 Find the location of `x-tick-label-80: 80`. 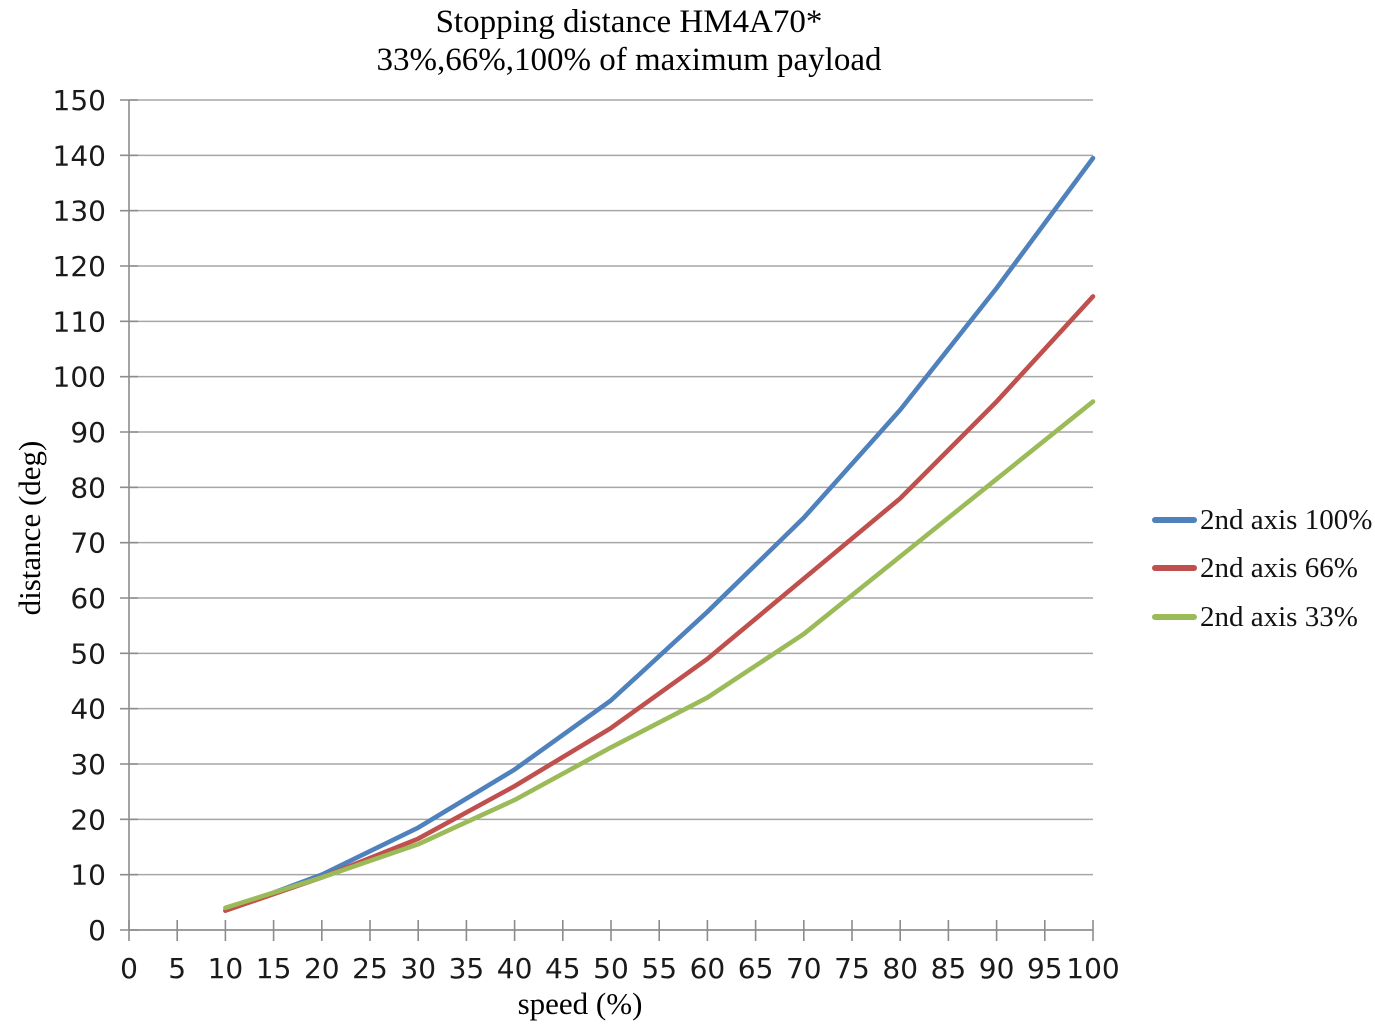

x-tick-label-80: 80 is located at coordinates (900, 968).